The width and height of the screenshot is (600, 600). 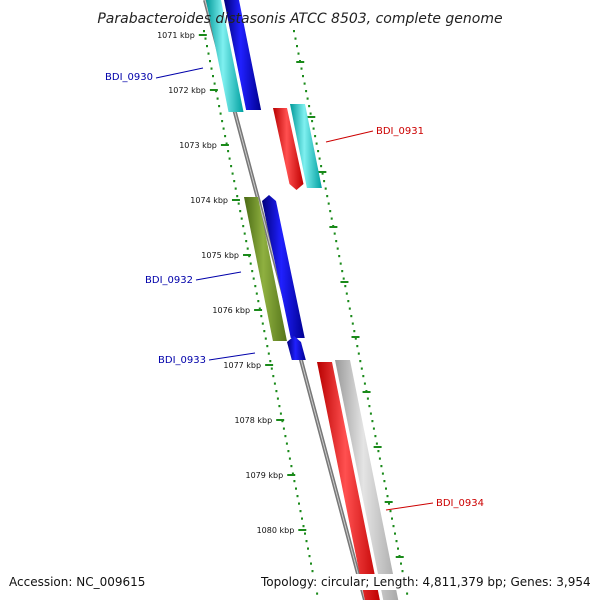 I want to click on tick-label: 1074 kbp, so click(x=209, y=200).